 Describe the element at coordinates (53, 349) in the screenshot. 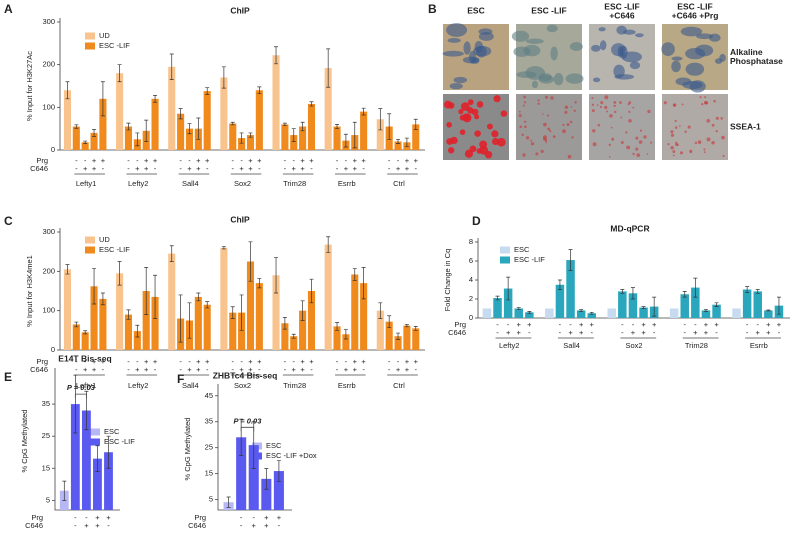

I see `y-tick-label: 0` at that location.